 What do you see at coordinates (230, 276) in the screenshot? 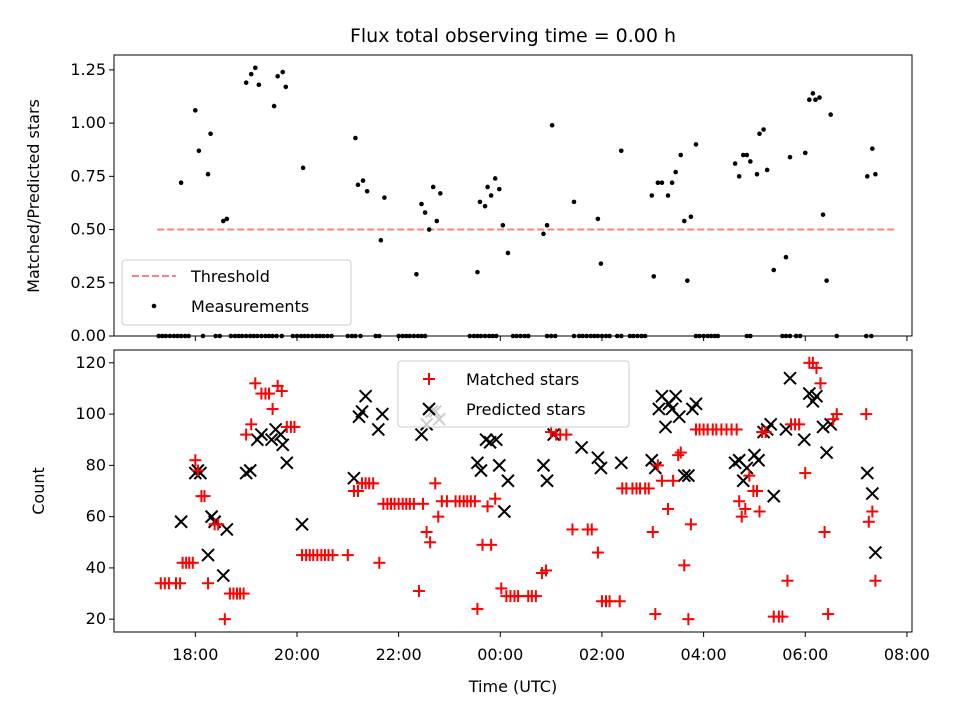
I see `threshold-legend-label: Threshold` at bounding box center [230, 276].